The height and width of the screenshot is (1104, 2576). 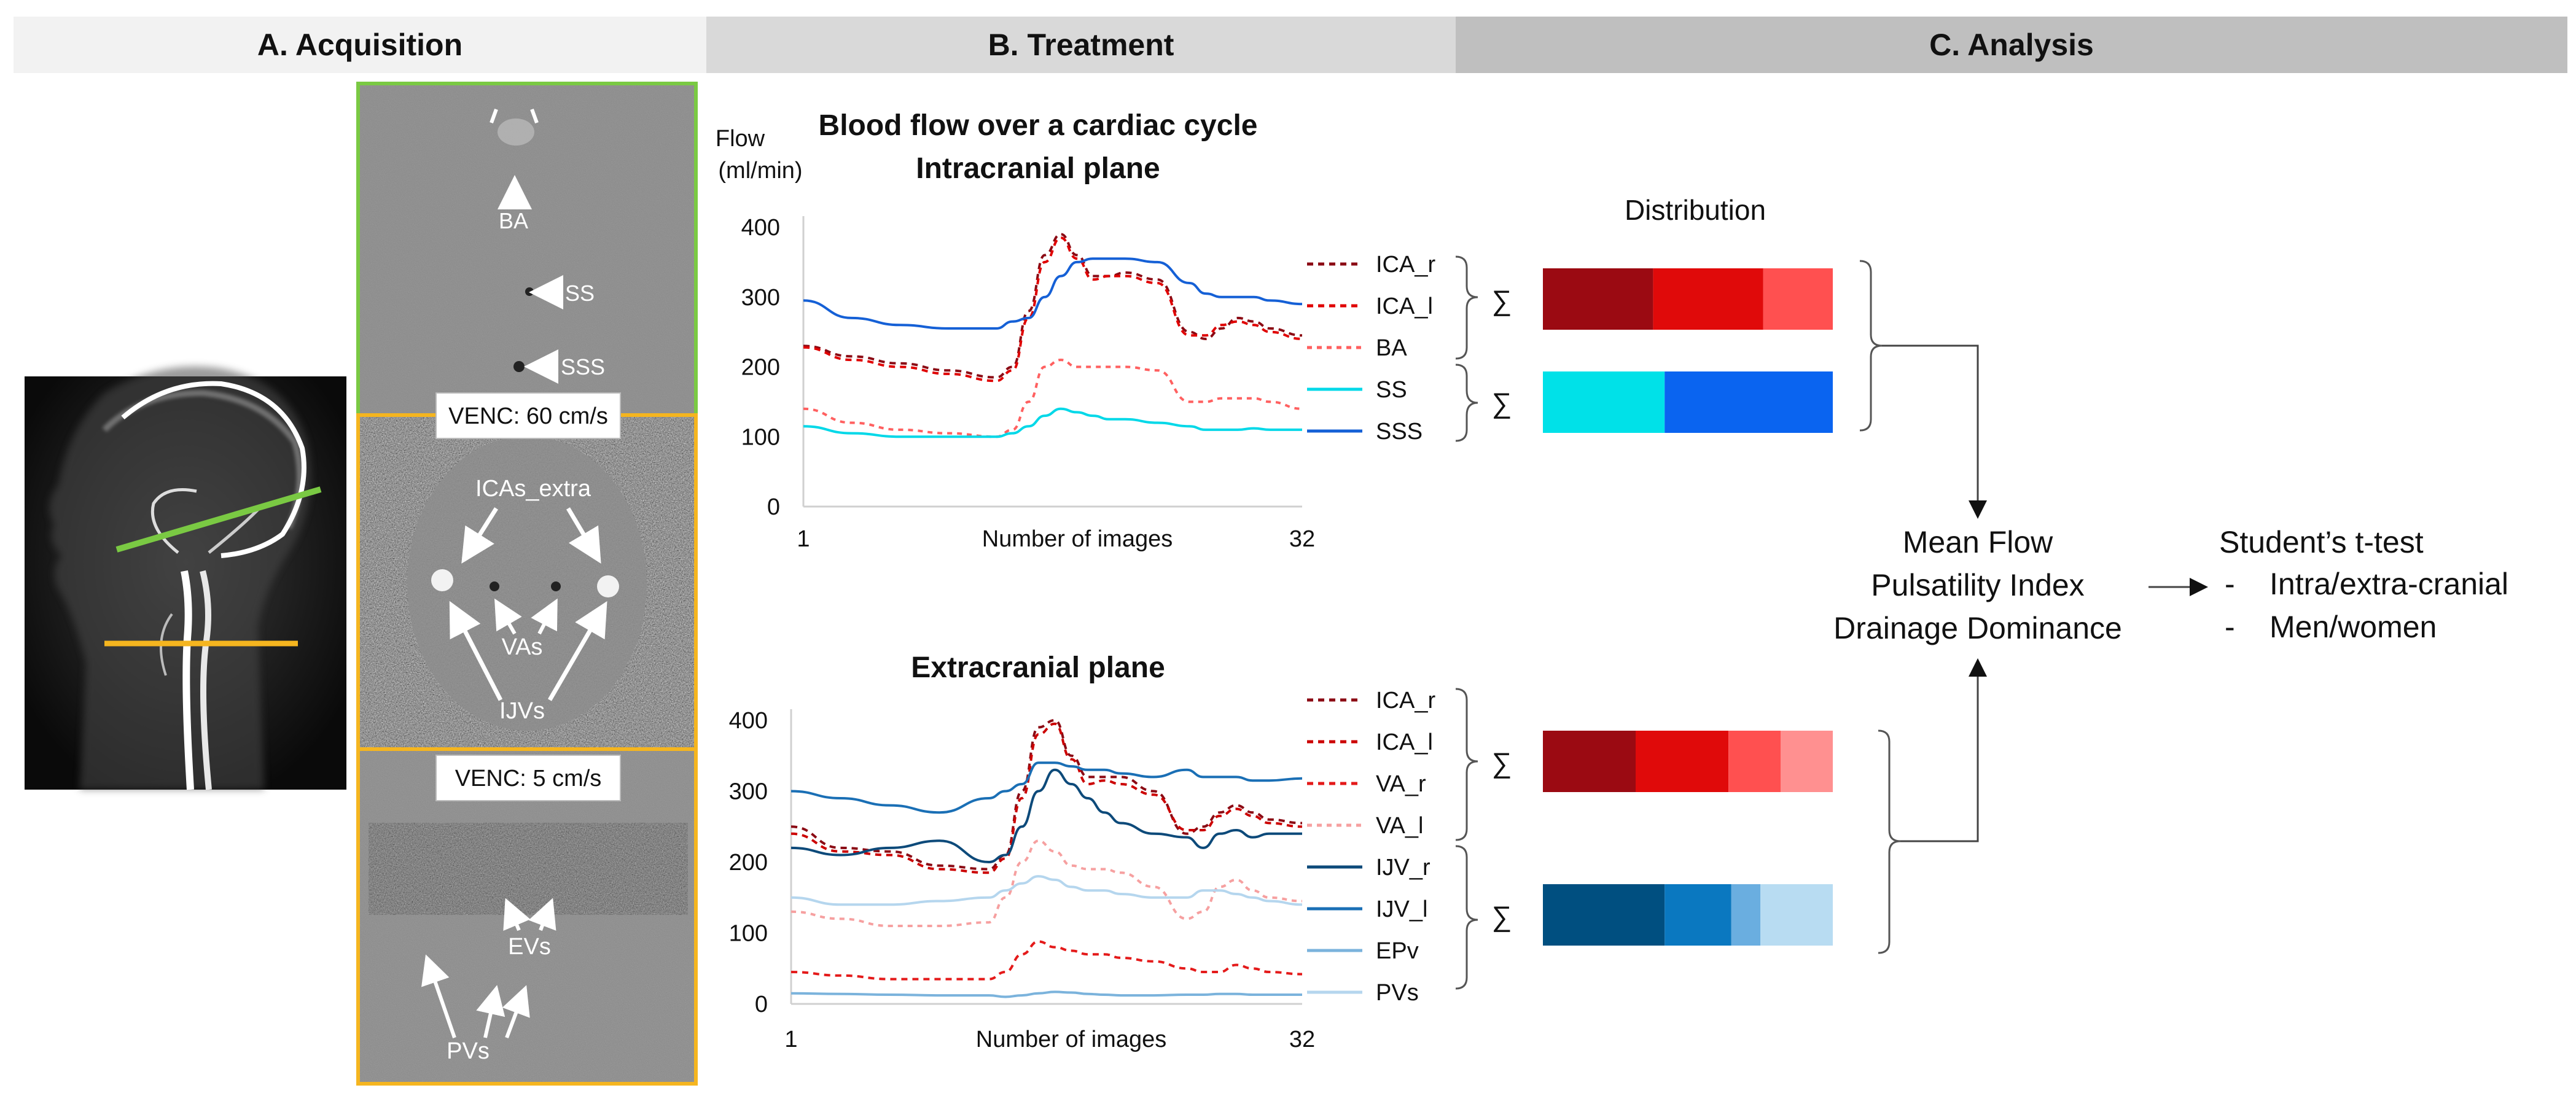 I want to click on header-acquisition: A. Acquisition, so click(x=360, y=45).